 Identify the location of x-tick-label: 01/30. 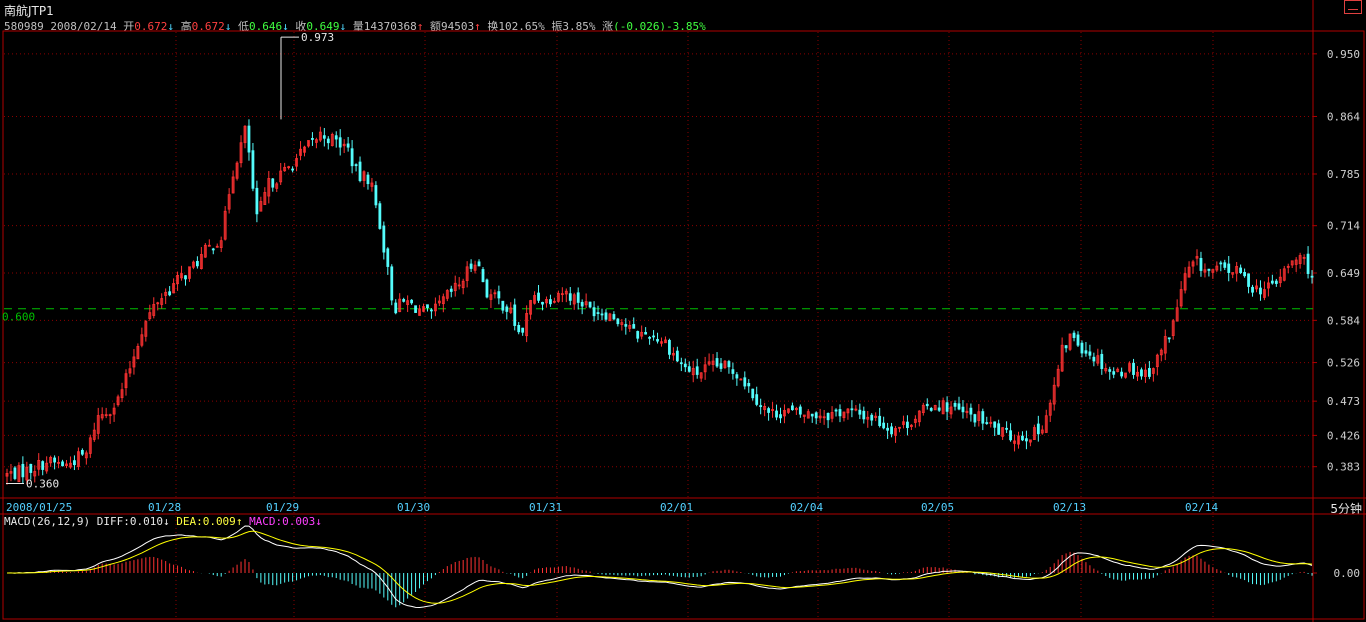
(413, 507).